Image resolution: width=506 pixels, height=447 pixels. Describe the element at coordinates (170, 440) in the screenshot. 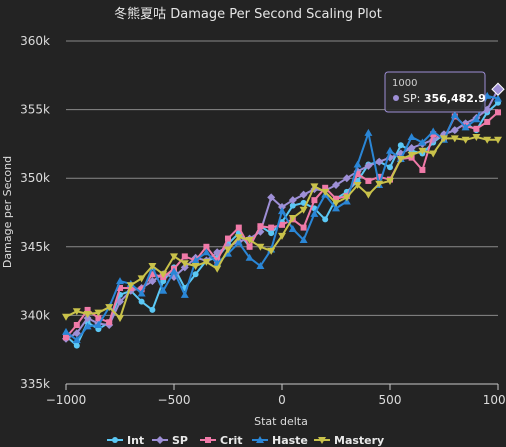

I see `legend-item-sp: SP` at that location.